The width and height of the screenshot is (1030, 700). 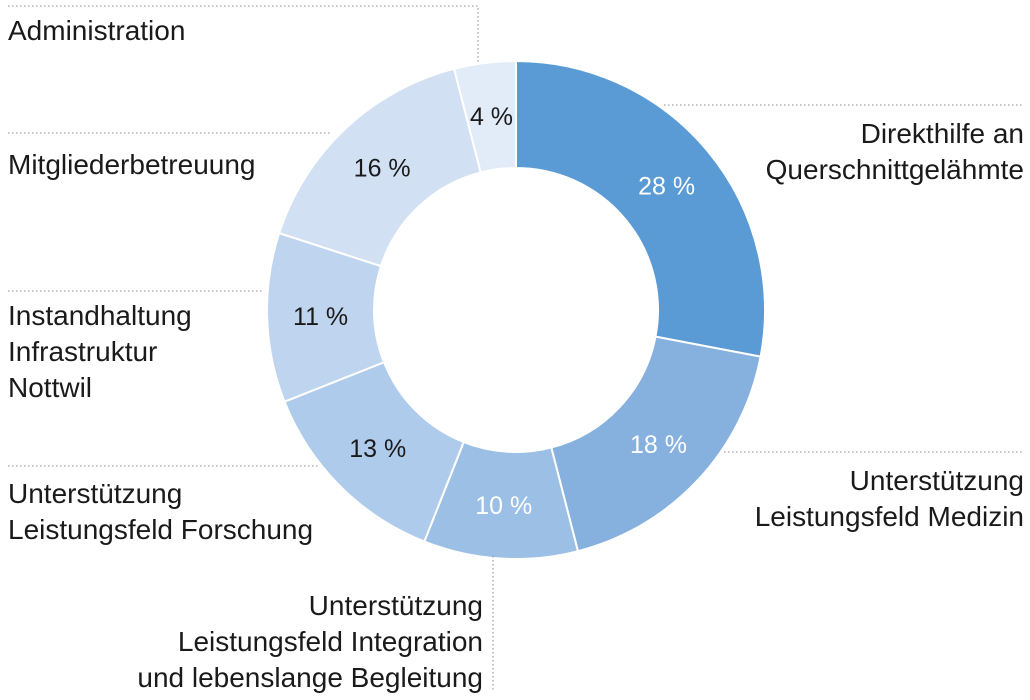 What do you see at coordinates (160, 511) in the screenshot?
I see `category-label-unterstuetzung-leistungsfeld-forschung: Unterstützung Leistungsfeld Forschung` at bounding box center [160, 511].